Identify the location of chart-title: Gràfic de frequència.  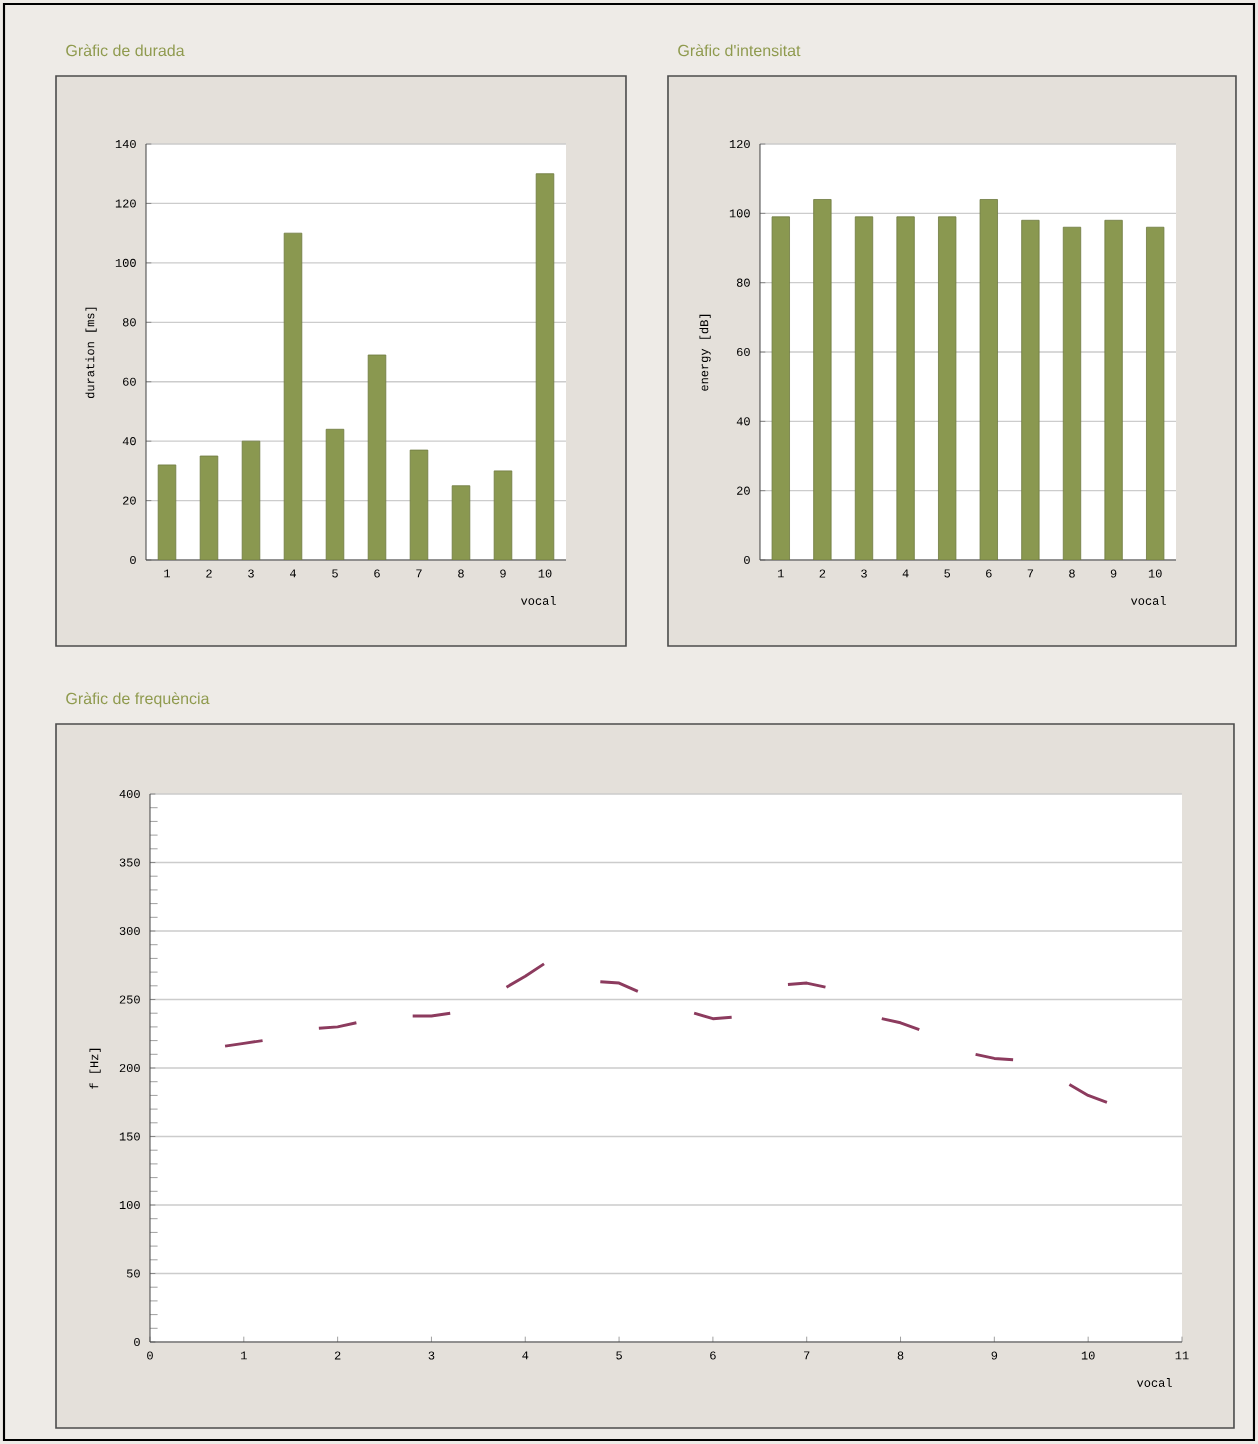
(138, 700).